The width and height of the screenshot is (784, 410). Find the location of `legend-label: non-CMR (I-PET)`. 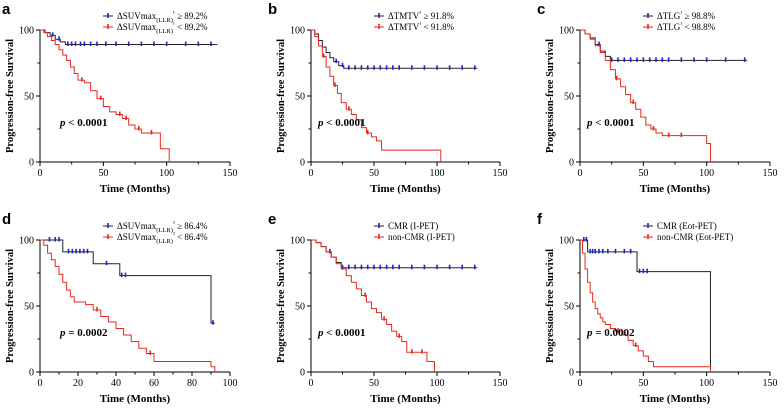

legend-label: non-CMR (I-PET) is located at coordinates (421, 237).